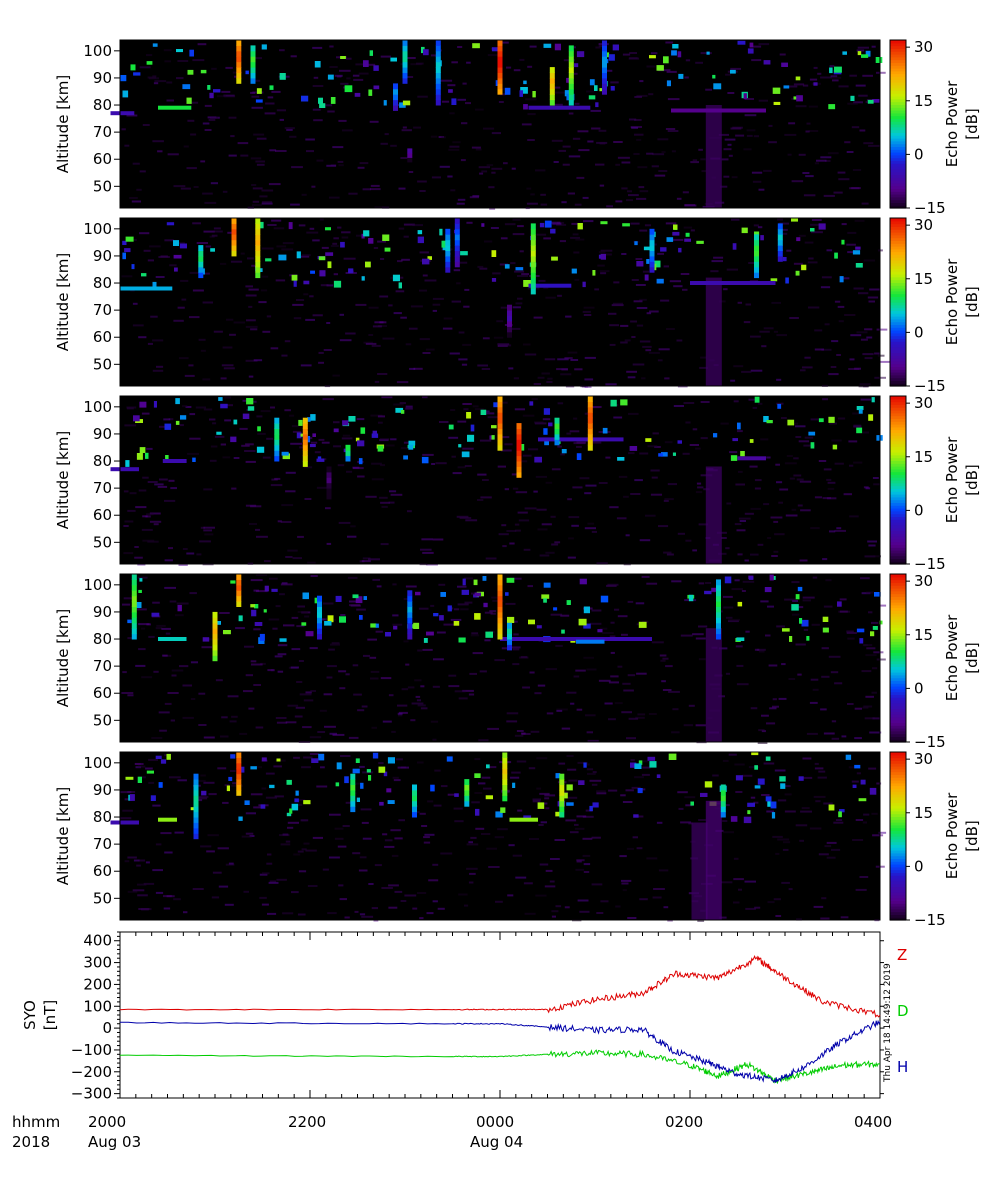  What do you see at coordinates (102, 871) in the screenshot?
I see `y-tick-label: 60` at bounding box center [102, 871].